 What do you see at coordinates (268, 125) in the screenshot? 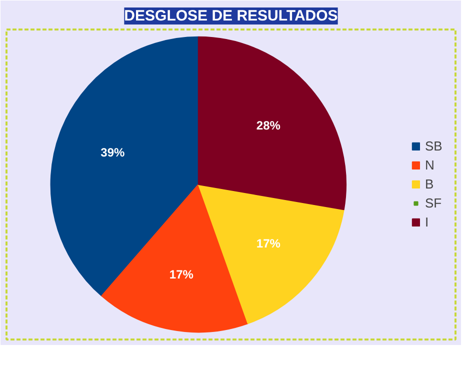
I see `data-label: 28%` at bounding box center [268, 125].